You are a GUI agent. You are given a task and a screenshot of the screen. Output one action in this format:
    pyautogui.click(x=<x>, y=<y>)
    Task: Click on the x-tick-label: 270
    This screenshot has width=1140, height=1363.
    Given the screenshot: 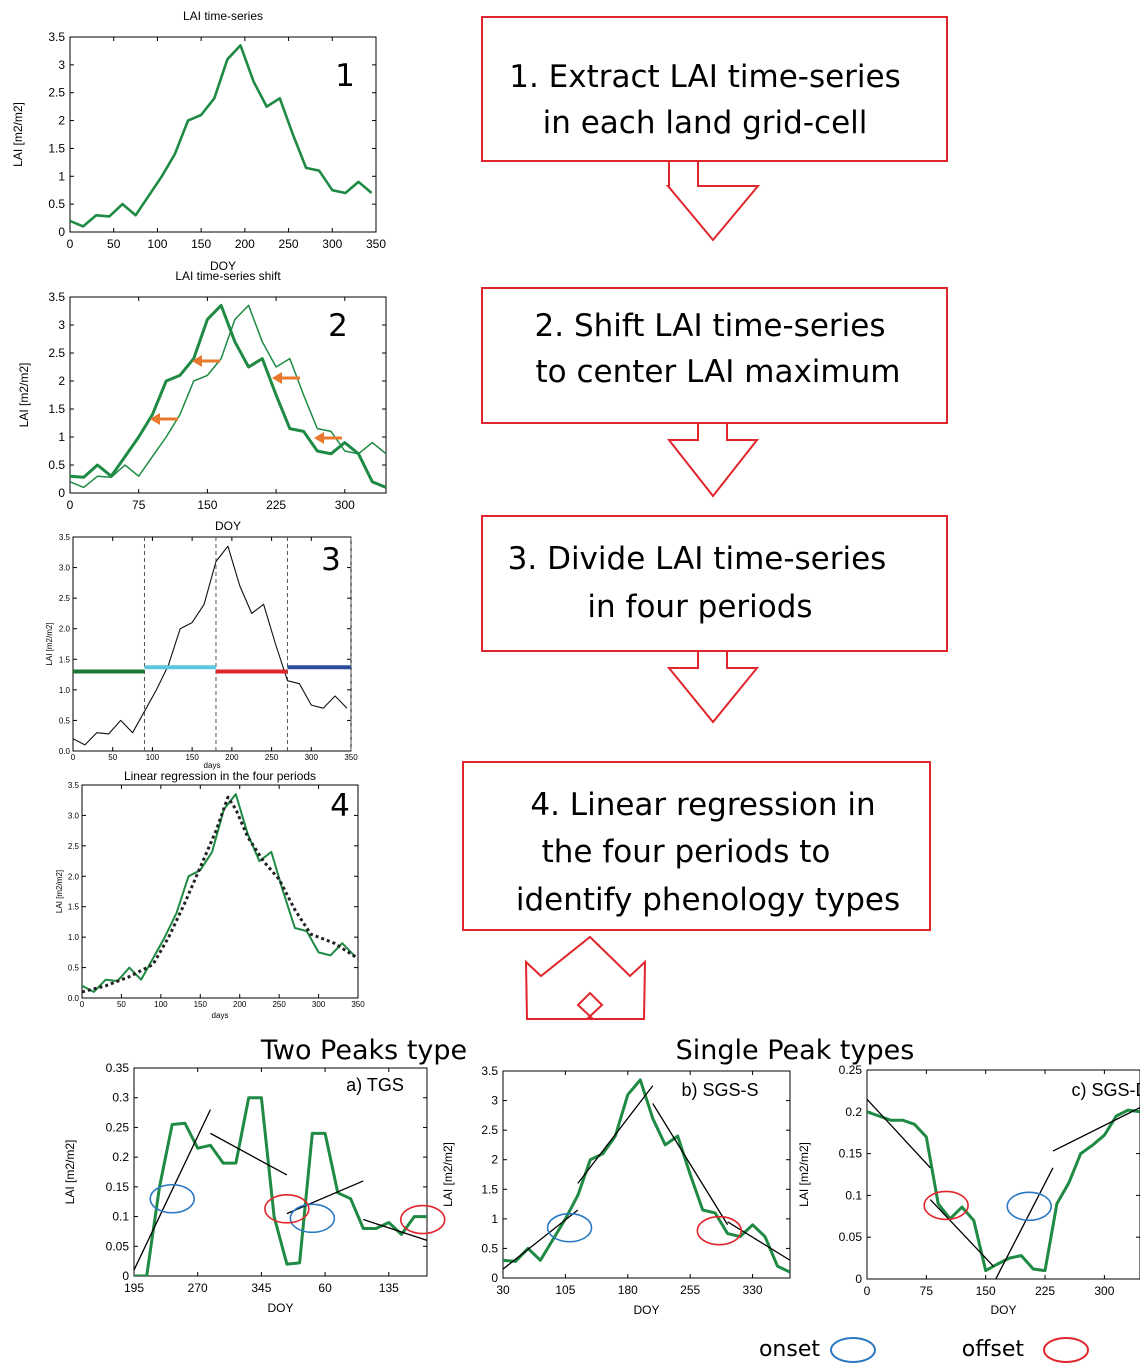 What is the action you would take?
    pyautogui.click(x=198, y=1288)
    